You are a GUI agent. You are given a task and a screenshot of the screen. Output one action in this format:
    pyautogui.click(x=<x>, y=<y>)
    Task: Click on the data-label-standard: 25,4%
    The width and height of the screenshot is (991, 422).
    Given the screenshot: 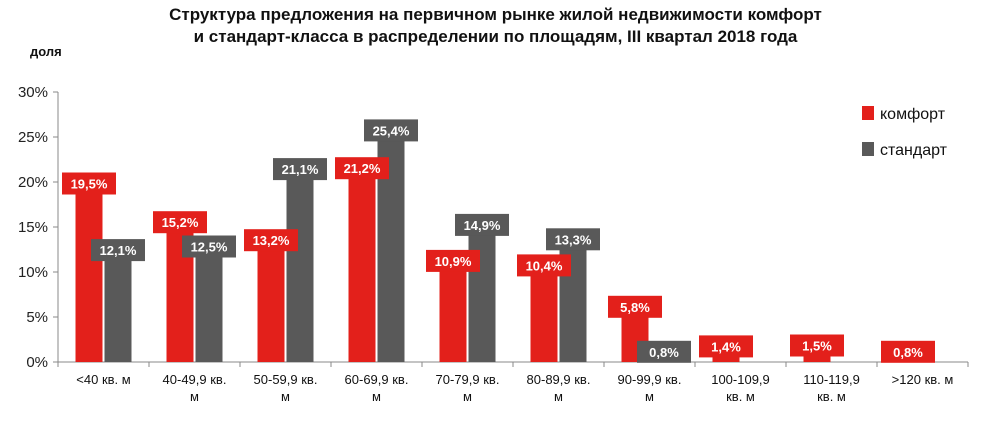 What is the action you would take?
    pyautogui.click(x=391, y=130)
    